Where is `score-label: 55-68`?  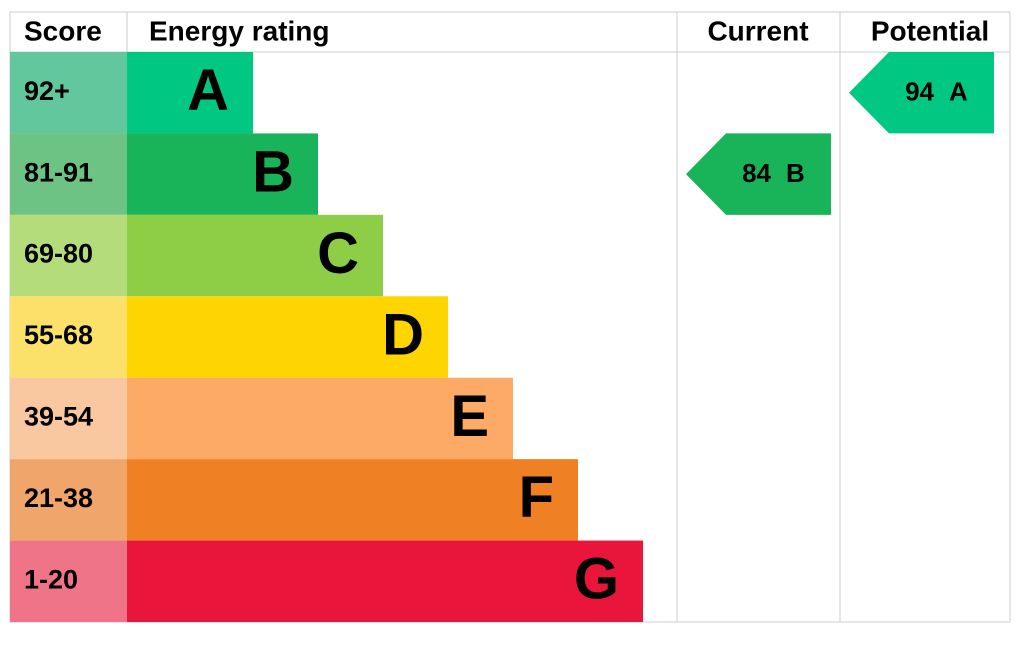
score-label: 55-68 is located at coordinates (58, 335).